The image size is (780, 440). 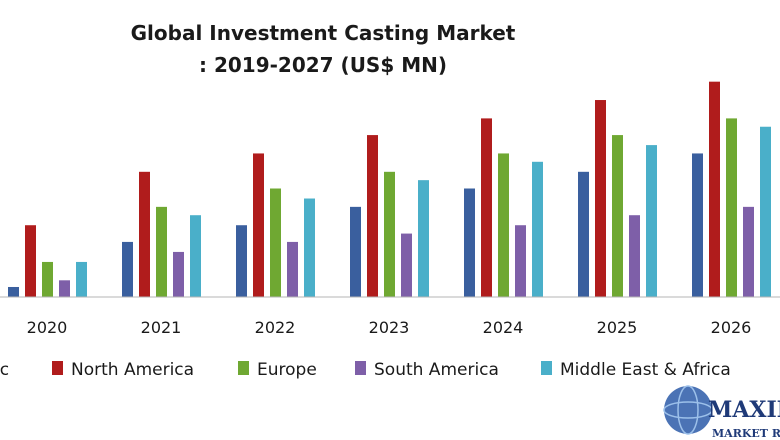 What do you see at coordinates (161, 327) in the screenshot?
I see `x-tick-label-2021: 2021` at bounding box center [161, 327].